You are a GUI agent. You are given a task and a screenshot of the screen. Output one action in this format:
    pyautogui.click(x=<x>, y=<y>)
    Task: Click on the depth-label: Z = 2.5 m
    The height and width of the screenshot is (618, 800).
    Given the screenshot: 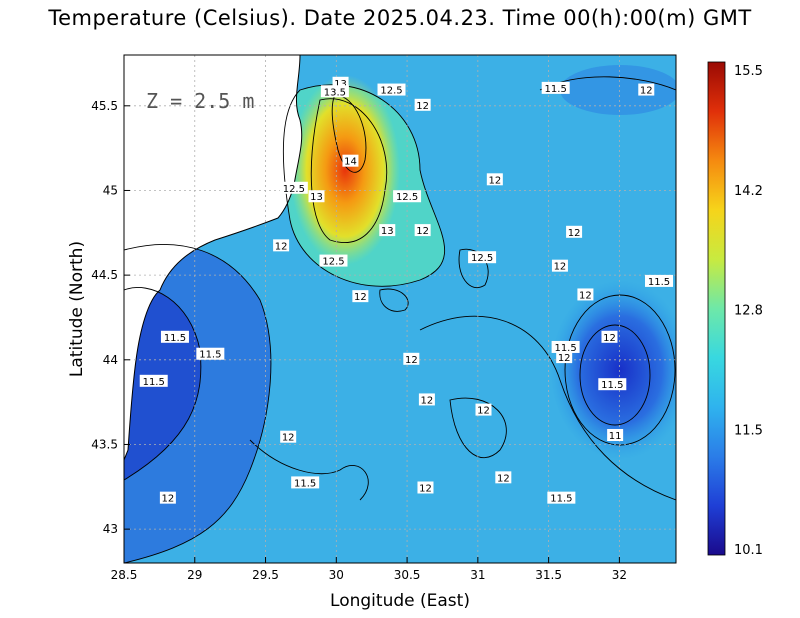 What is the action you would take?
    pyautogui.click(x=200, y=101)
    